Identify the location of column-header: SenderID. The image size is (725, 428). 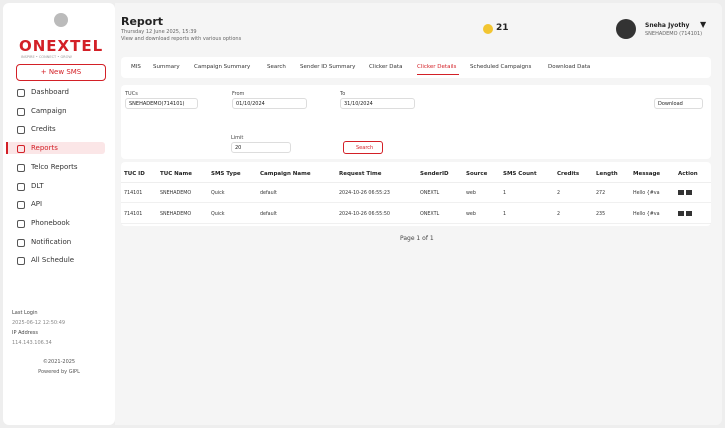
(434, 174).